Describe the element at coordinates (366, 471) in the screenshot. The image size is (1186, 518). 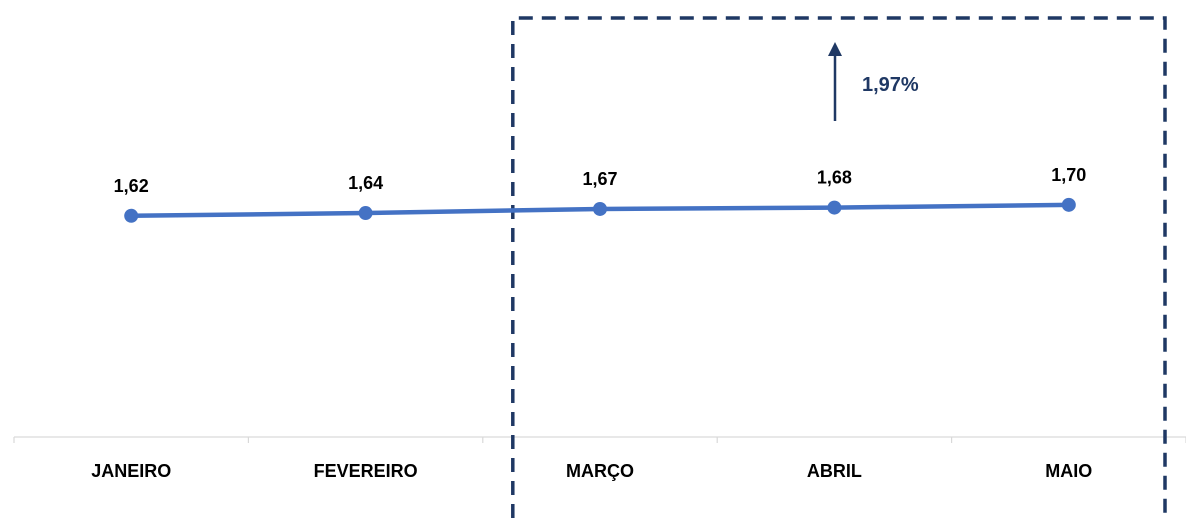
I see `x-tick-label: FEVEREIRO` at that location.